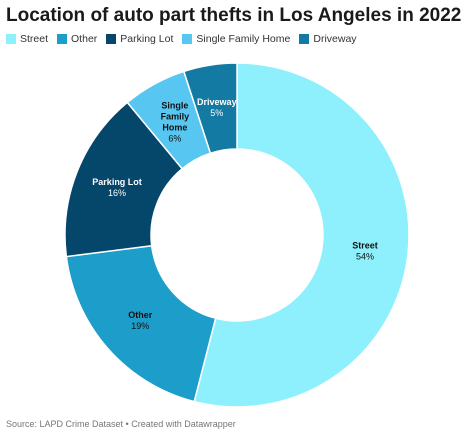 Image resolution: width=474 pixels, height=439 pixels. Describe the element at coordinates (34, 39) in the screenshot. I see `legend-label: Street` at that location.